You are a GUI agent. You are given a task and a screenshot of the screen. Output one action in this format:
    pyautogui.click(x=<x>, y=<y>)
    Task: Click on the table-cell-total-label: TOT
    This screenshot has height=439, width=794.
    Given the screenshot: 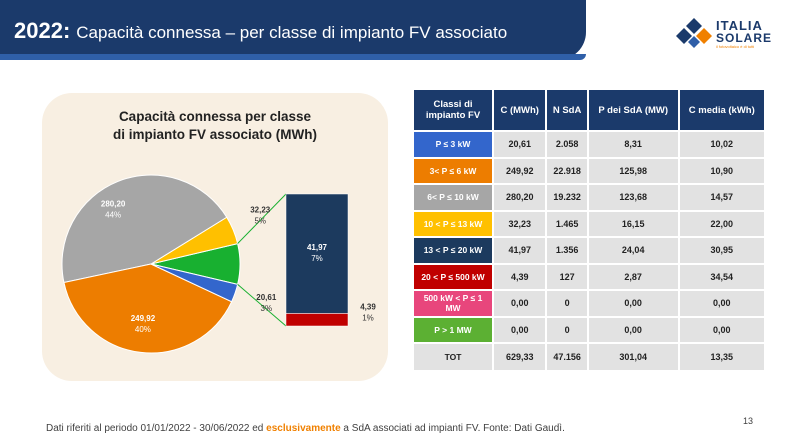 What is the action you would take?
    pyautogui.click(x=453, y=357)
    